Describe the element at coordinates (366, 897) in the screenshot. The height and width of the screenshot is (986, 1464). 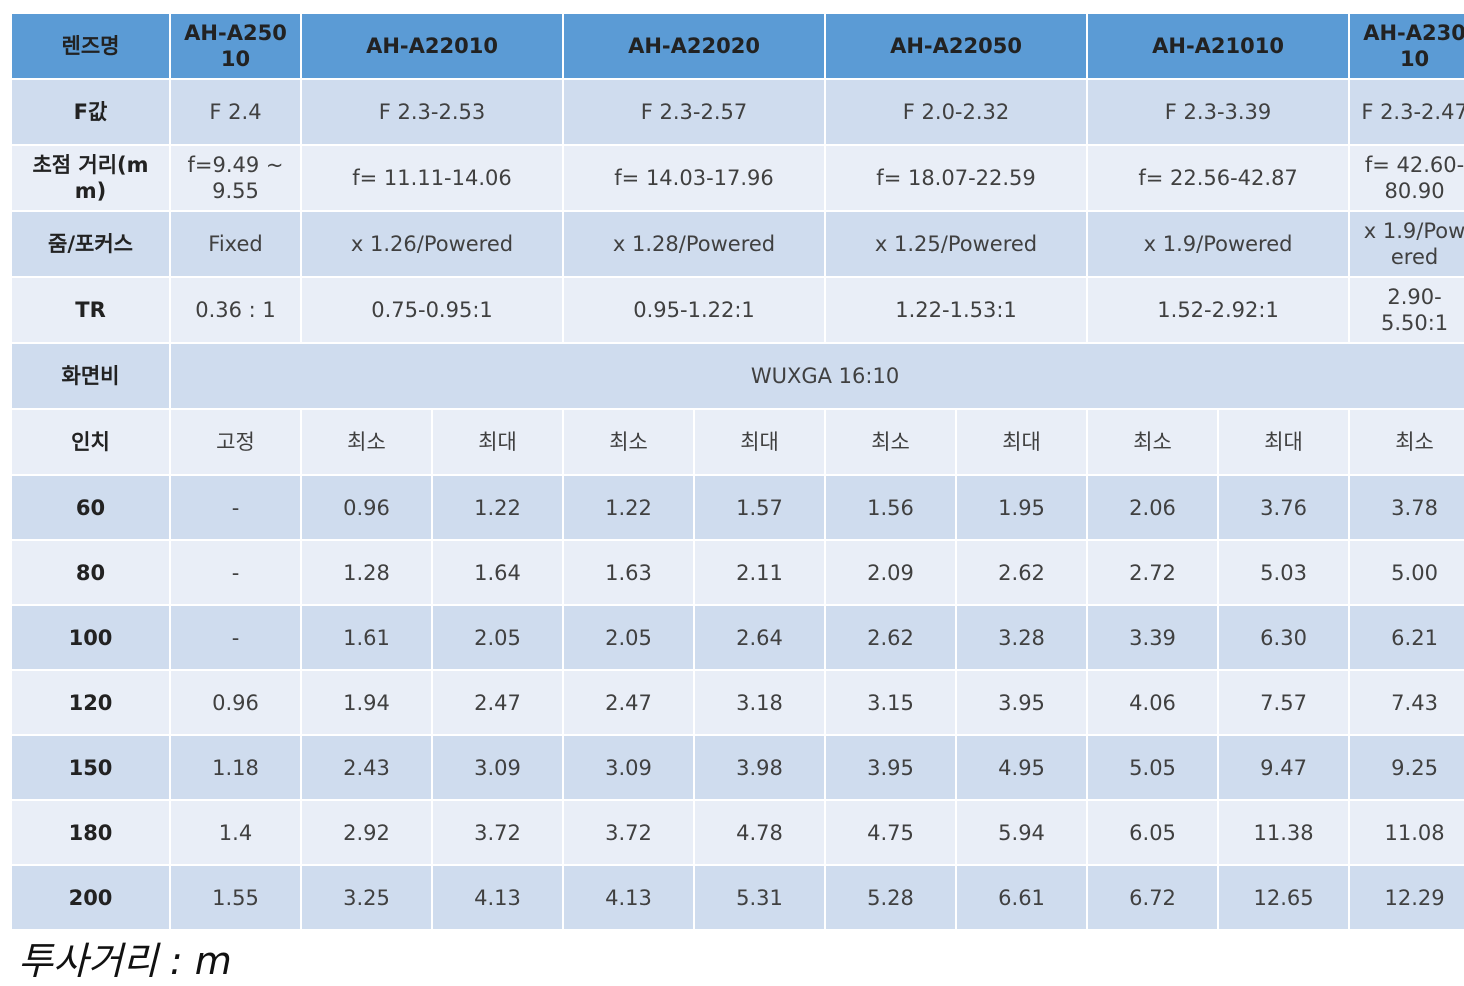
I see `distance-cell: 3.25` at that location.